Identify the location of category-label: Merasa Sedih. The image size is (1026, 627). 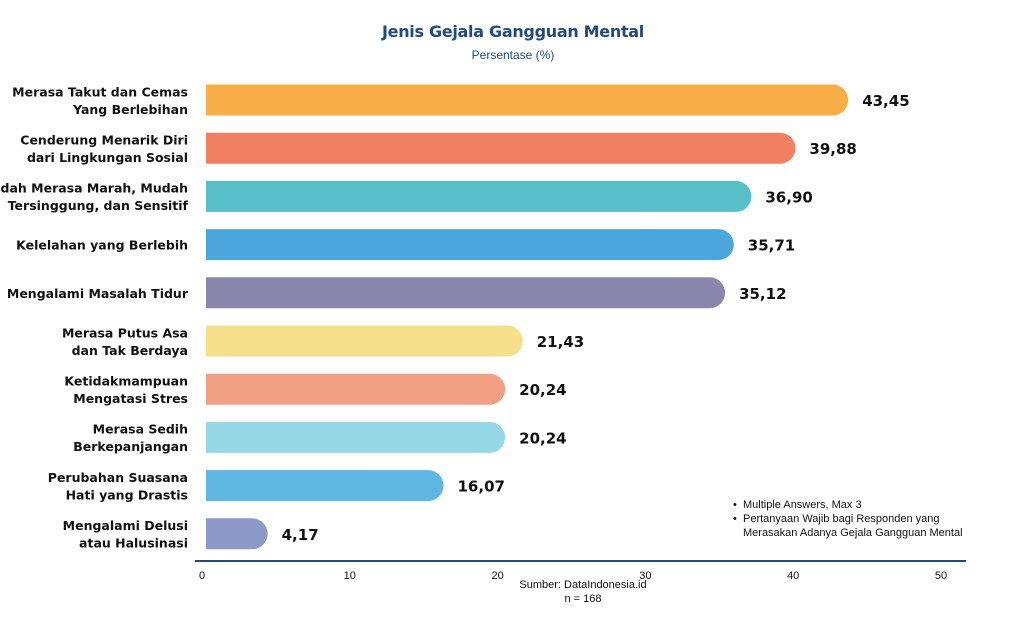
(140, 429).